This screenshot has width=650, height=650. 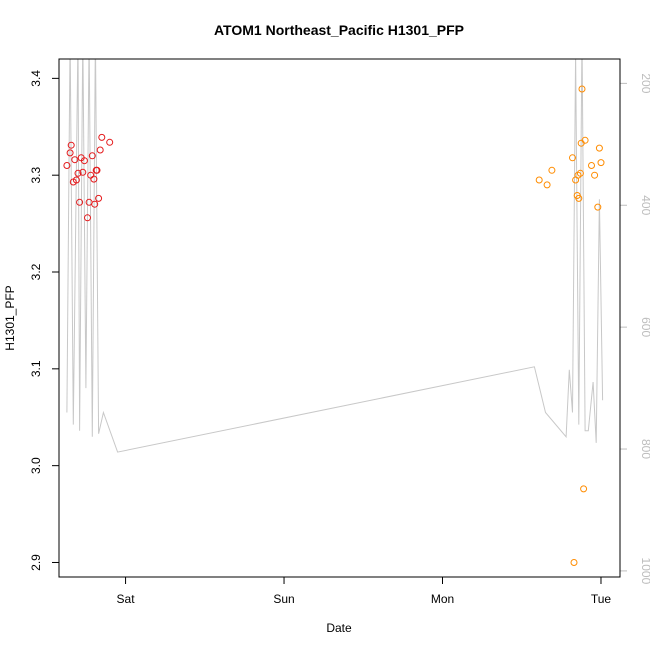 I want to click on y2-tick-label: 200, so click(x=644, y=83).